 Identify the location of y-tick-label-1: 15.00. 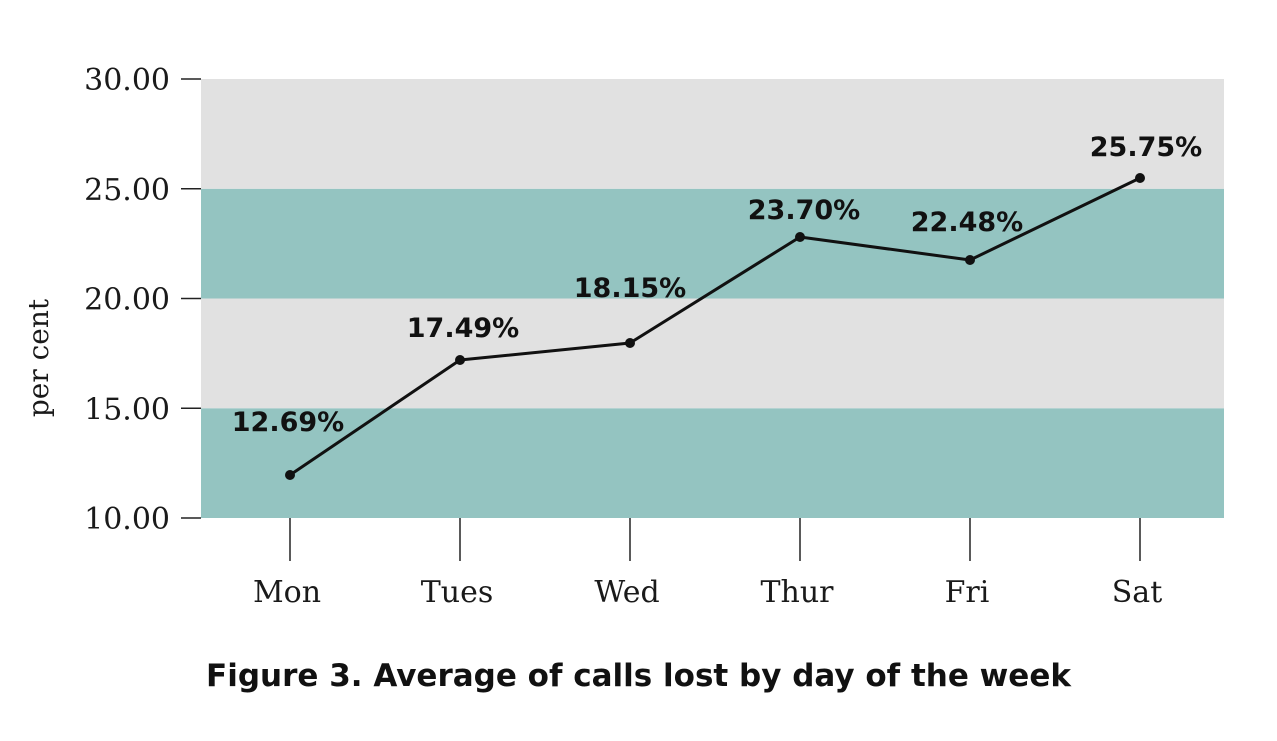
(127, 409).